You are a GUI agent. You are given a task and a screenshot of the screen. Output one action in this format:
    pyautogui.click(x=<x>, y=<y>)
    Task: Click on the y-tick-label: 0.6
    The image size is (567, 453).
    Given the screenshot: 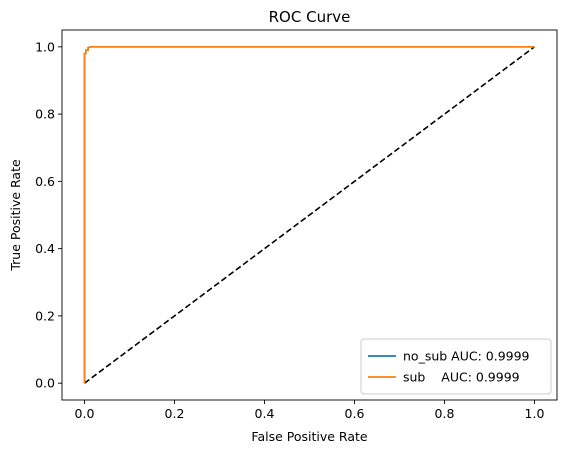 What is the action you would take?
    pyautogui.click(x=45, y=181)
    